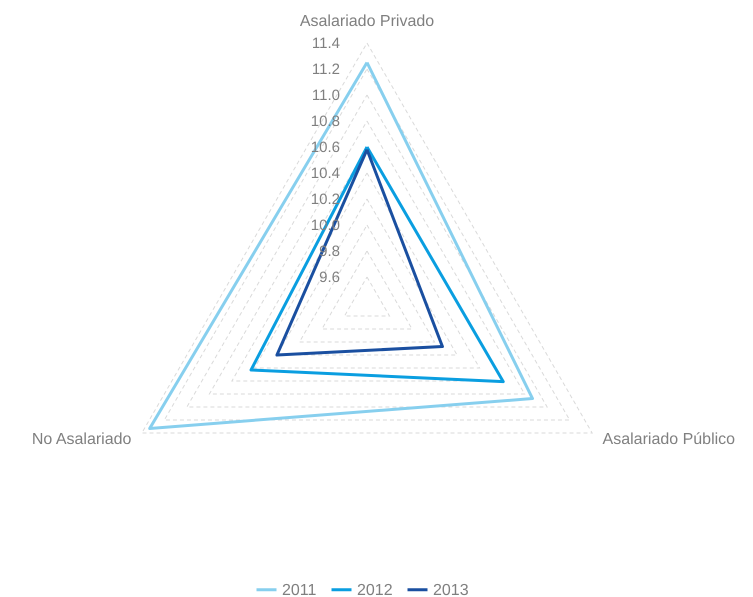  I want to click on spoke-label: Asalariado Privado, so click(367, 21).